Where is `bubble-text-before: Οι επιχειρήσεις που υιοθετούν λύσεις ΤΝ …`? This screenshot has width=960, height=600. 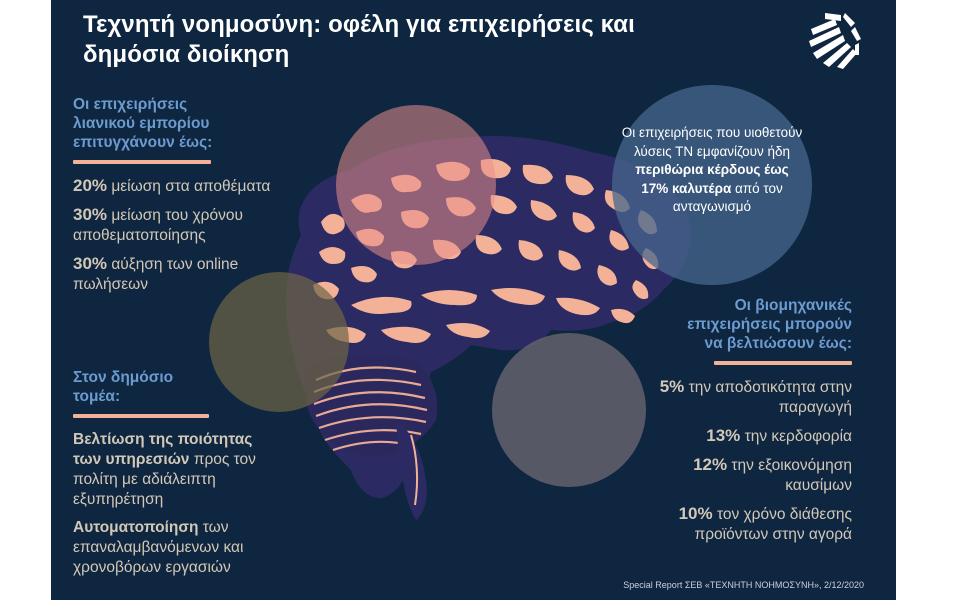
bubble-text-before: Οι επιχειρήσεις που υιοθετούν λύσεις ΤΝ … is located at coordinates (712, 142).